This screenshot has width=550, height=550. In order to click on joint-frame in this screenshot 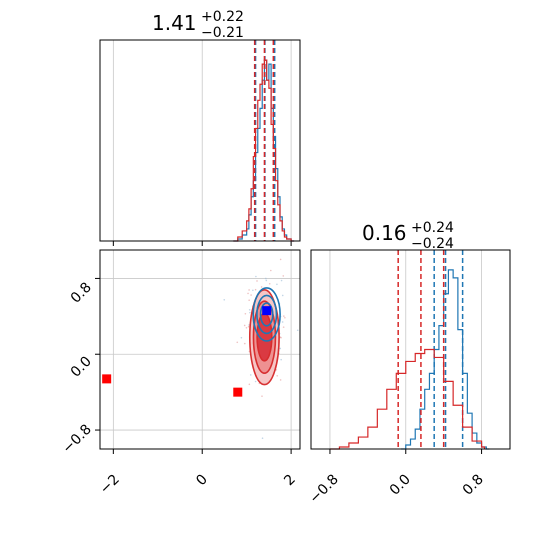, I will do `click(200, 349)`.